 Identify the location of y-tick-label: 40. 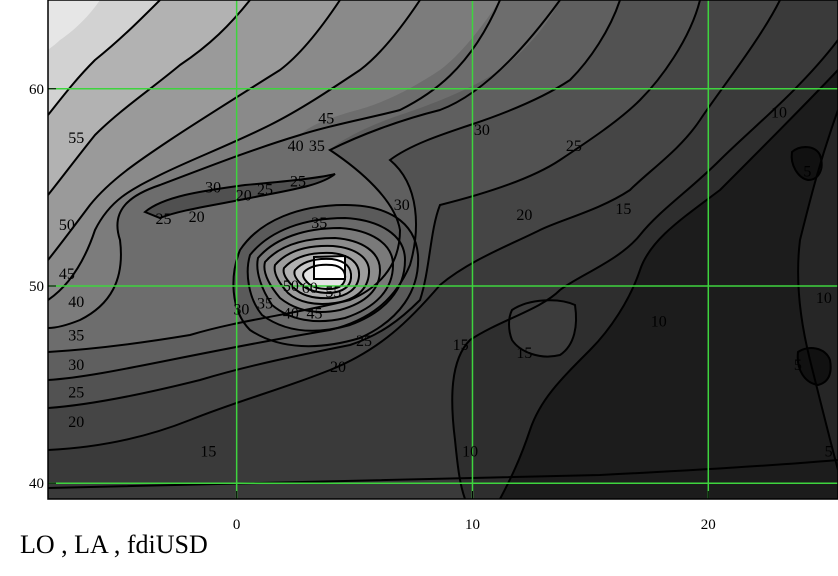
(36, 484).